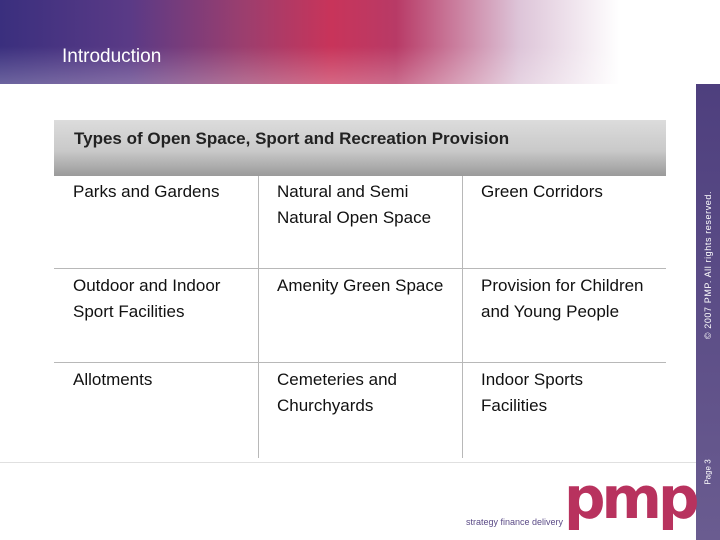 This screenshot has height=540, width=720. I want to click on side-bar, so click(708, 312).